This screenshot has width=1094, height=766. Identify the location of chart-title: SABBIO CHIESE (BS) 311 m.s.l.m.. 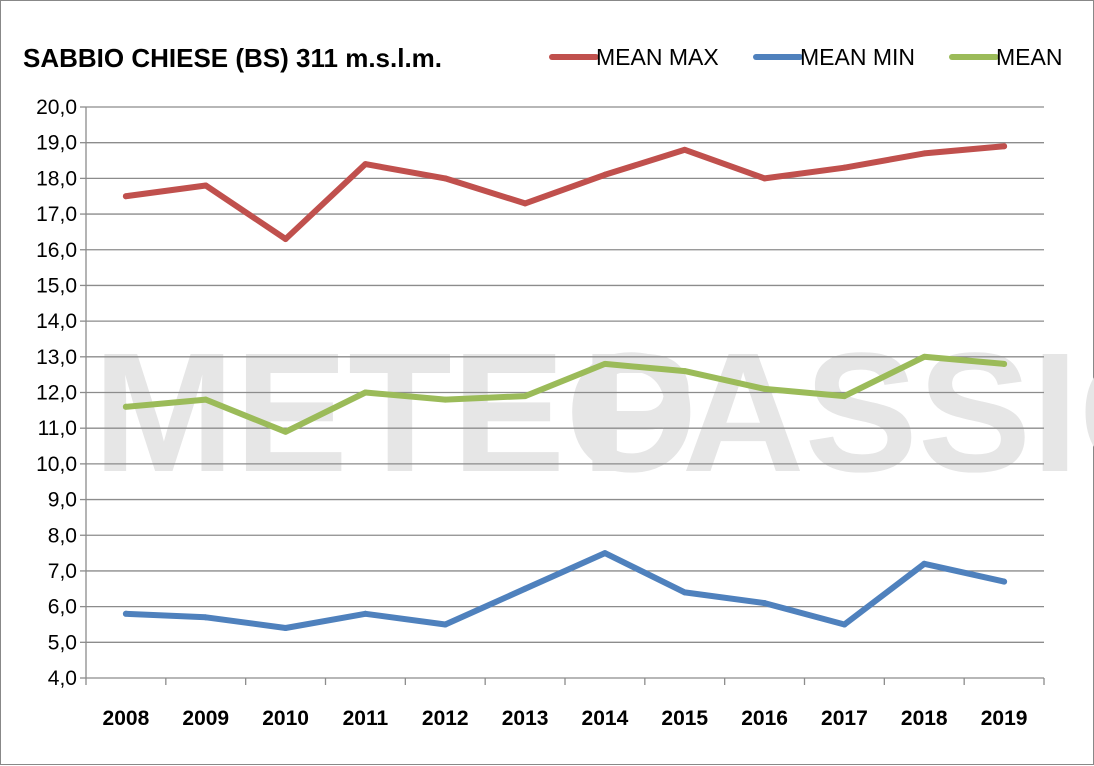
(232, 58).